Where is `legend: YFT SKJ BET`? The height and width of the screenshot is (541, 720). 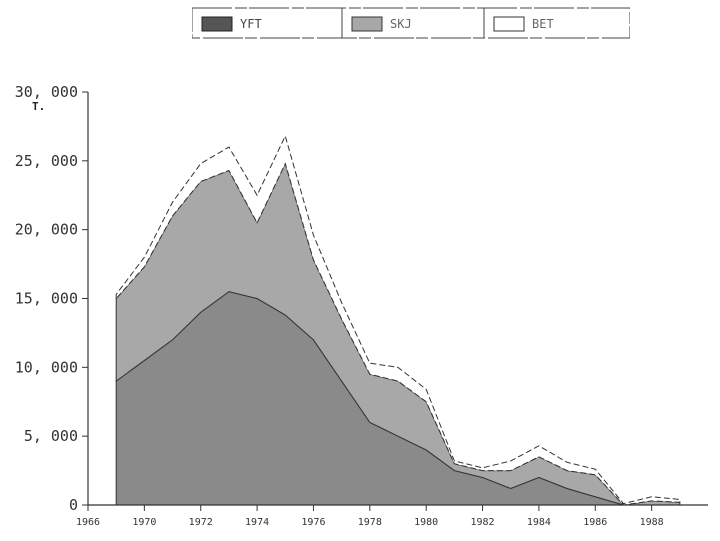
legend: YFT SKJ BET is located at coordinates (411, 24).